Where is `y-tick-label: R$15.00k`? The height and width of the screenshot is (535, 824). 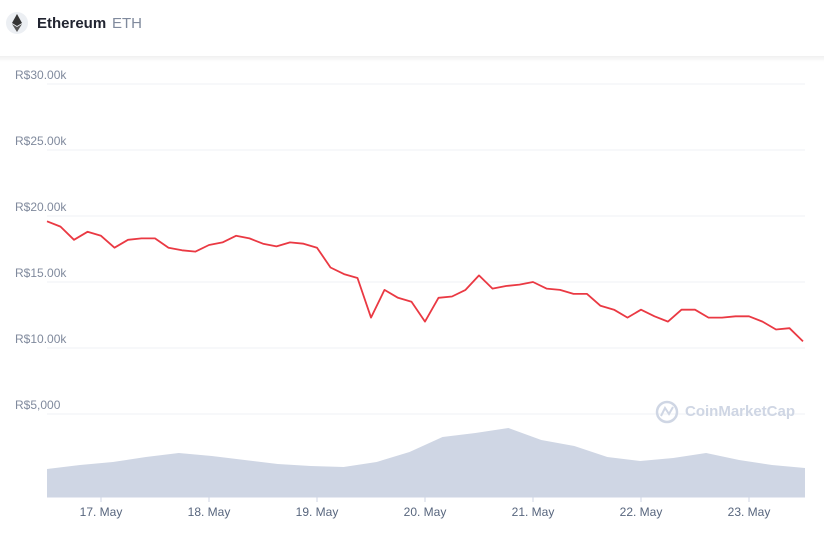
y-tick-label: R$15.00k is located at coordinates (41, 273).